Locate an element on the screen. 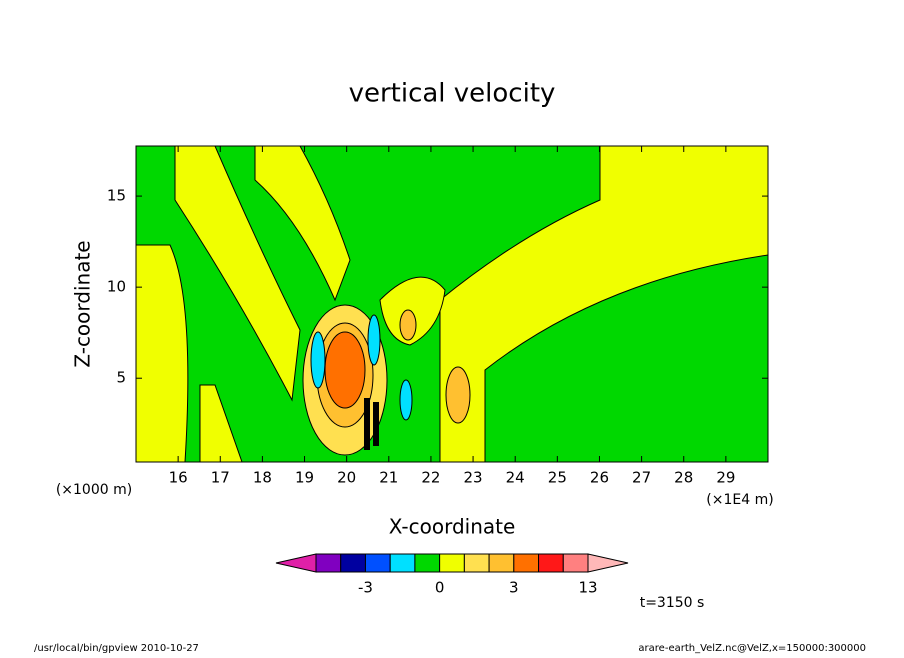 The width and height of the screenshot is (904, 658). annotation: t=3150 s is located at coordinates (672, 603).